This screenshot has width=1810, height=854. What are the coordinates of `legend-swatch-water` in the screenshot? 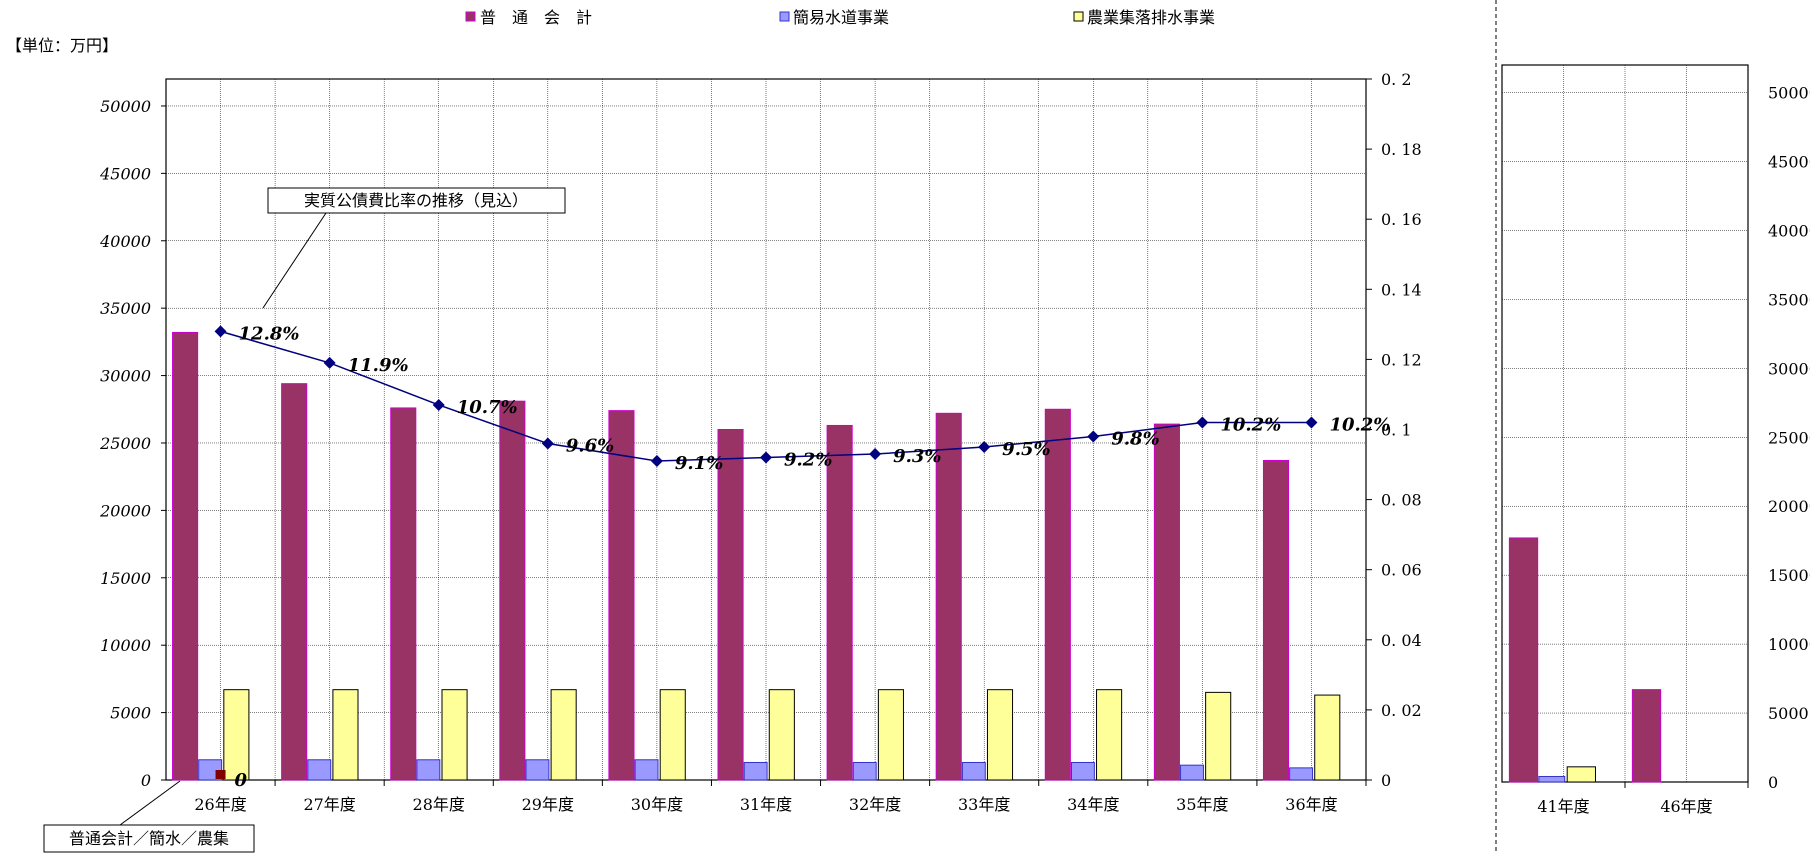 It's located at (784, 16).